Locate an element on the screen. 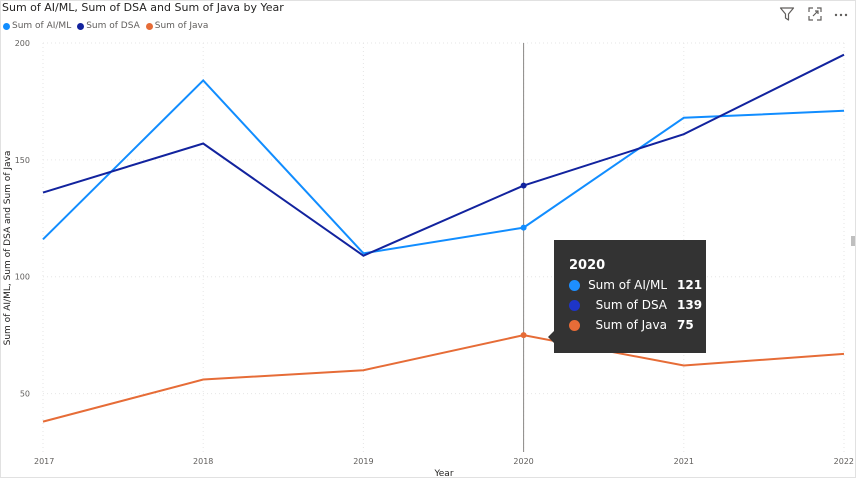  legend-item-dsa: Sum of DSA is located at coordinates (108, 26).